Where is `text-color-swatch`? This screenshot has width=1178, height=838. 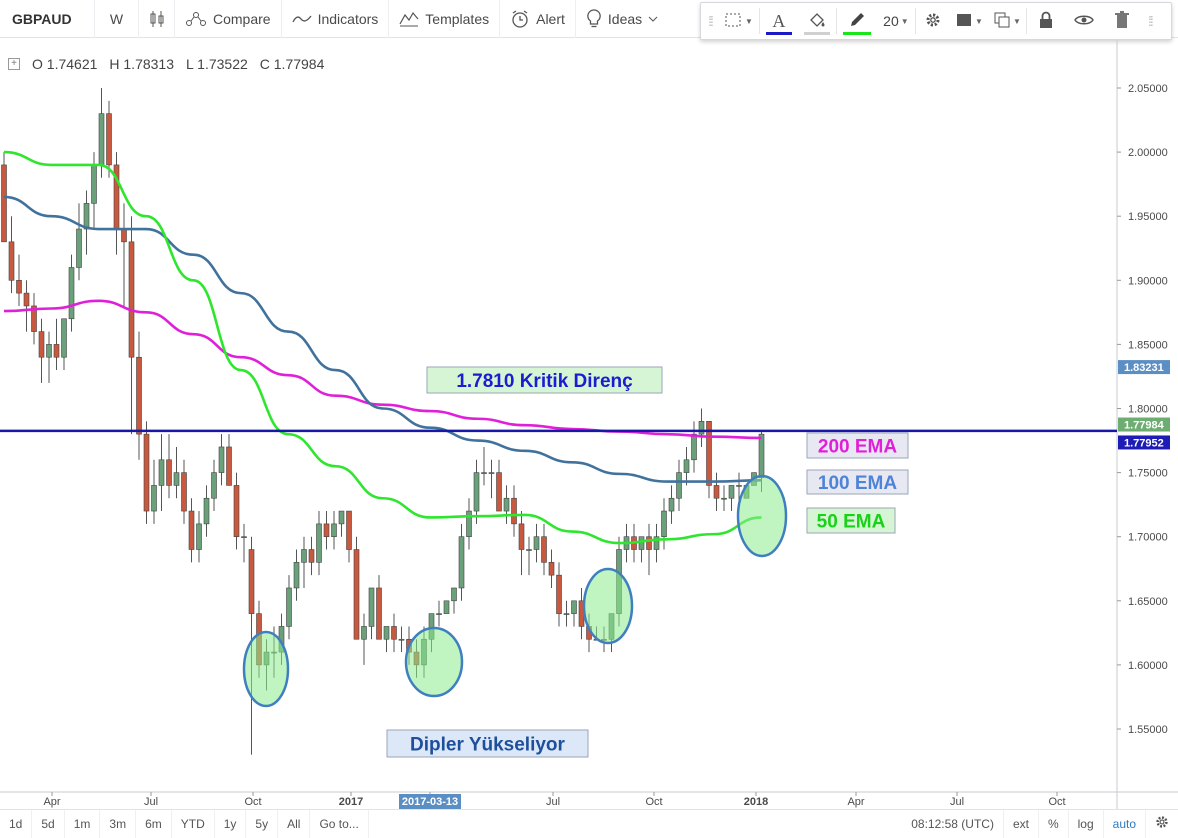
text-color-swatch is located at coordinates (778, 33).